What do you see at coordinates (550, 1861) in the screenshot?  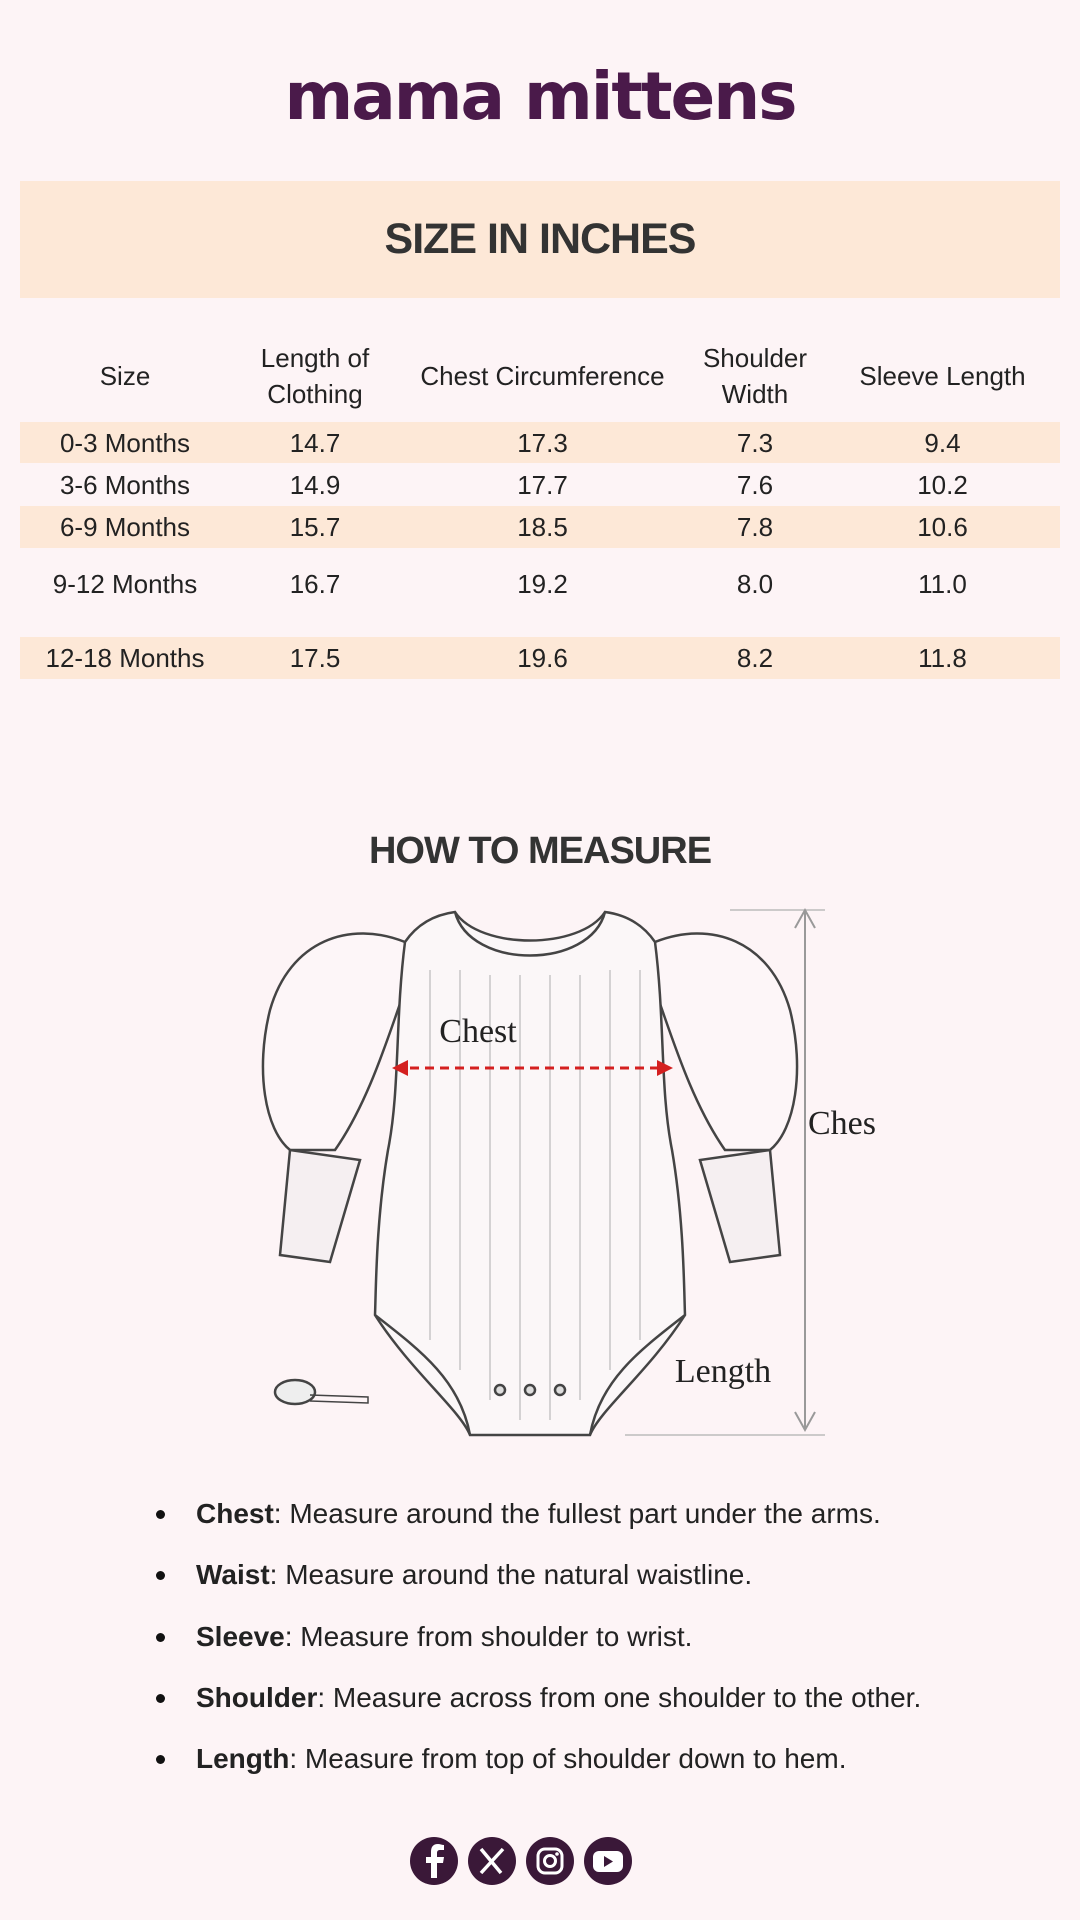 I see `instagram-icon` at bounding box center [550, 1861].